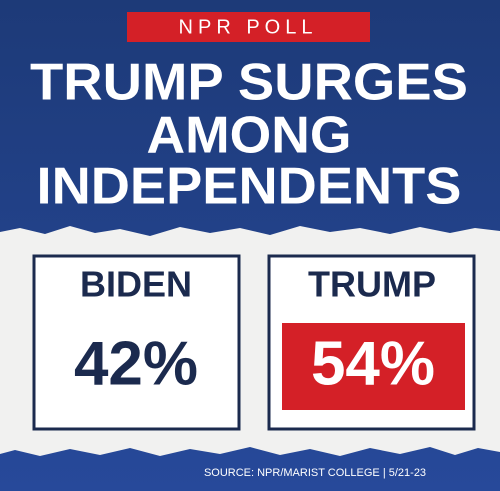 The height and width of the screenshot is (491, 500). I want to click on badge, so click(248, 27).